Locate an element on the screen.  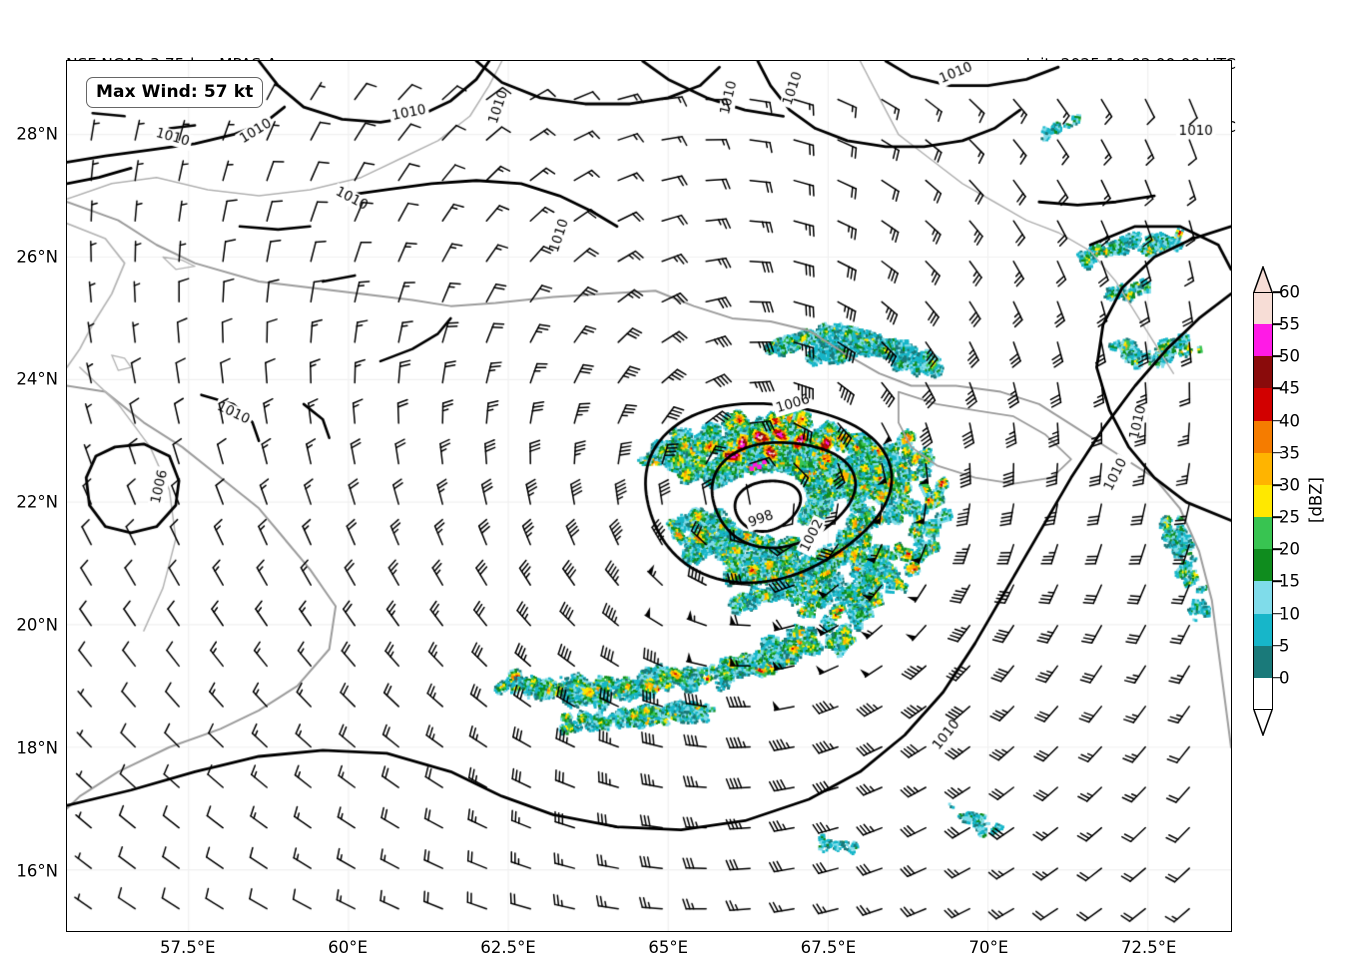
lon-tick-label: 65°E is located at coordinates (668, 947).